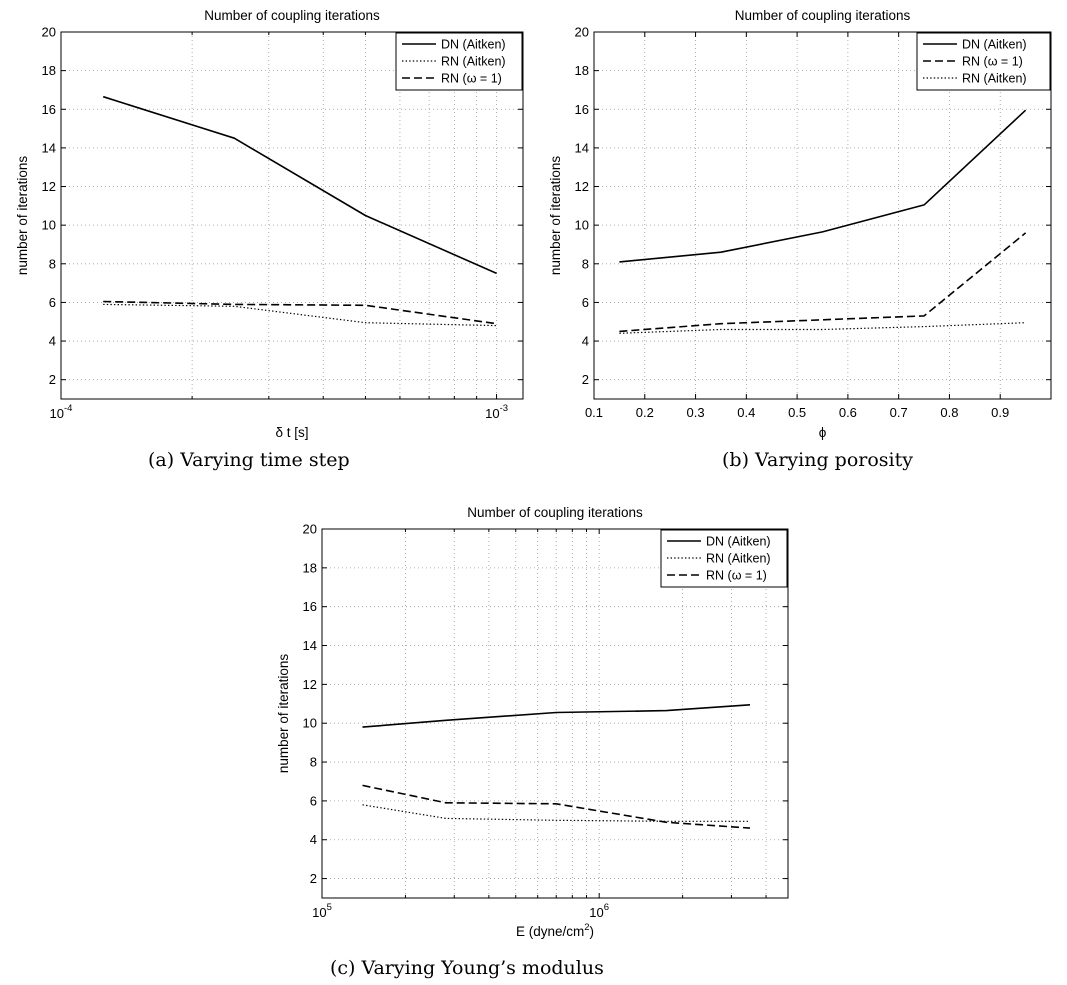 The image size is (1067, 985). What do you see at coordinates (310, 723) in the screenshot?
I see `chart-c-y-tick-label: 10` at bounding box center [310, 723].